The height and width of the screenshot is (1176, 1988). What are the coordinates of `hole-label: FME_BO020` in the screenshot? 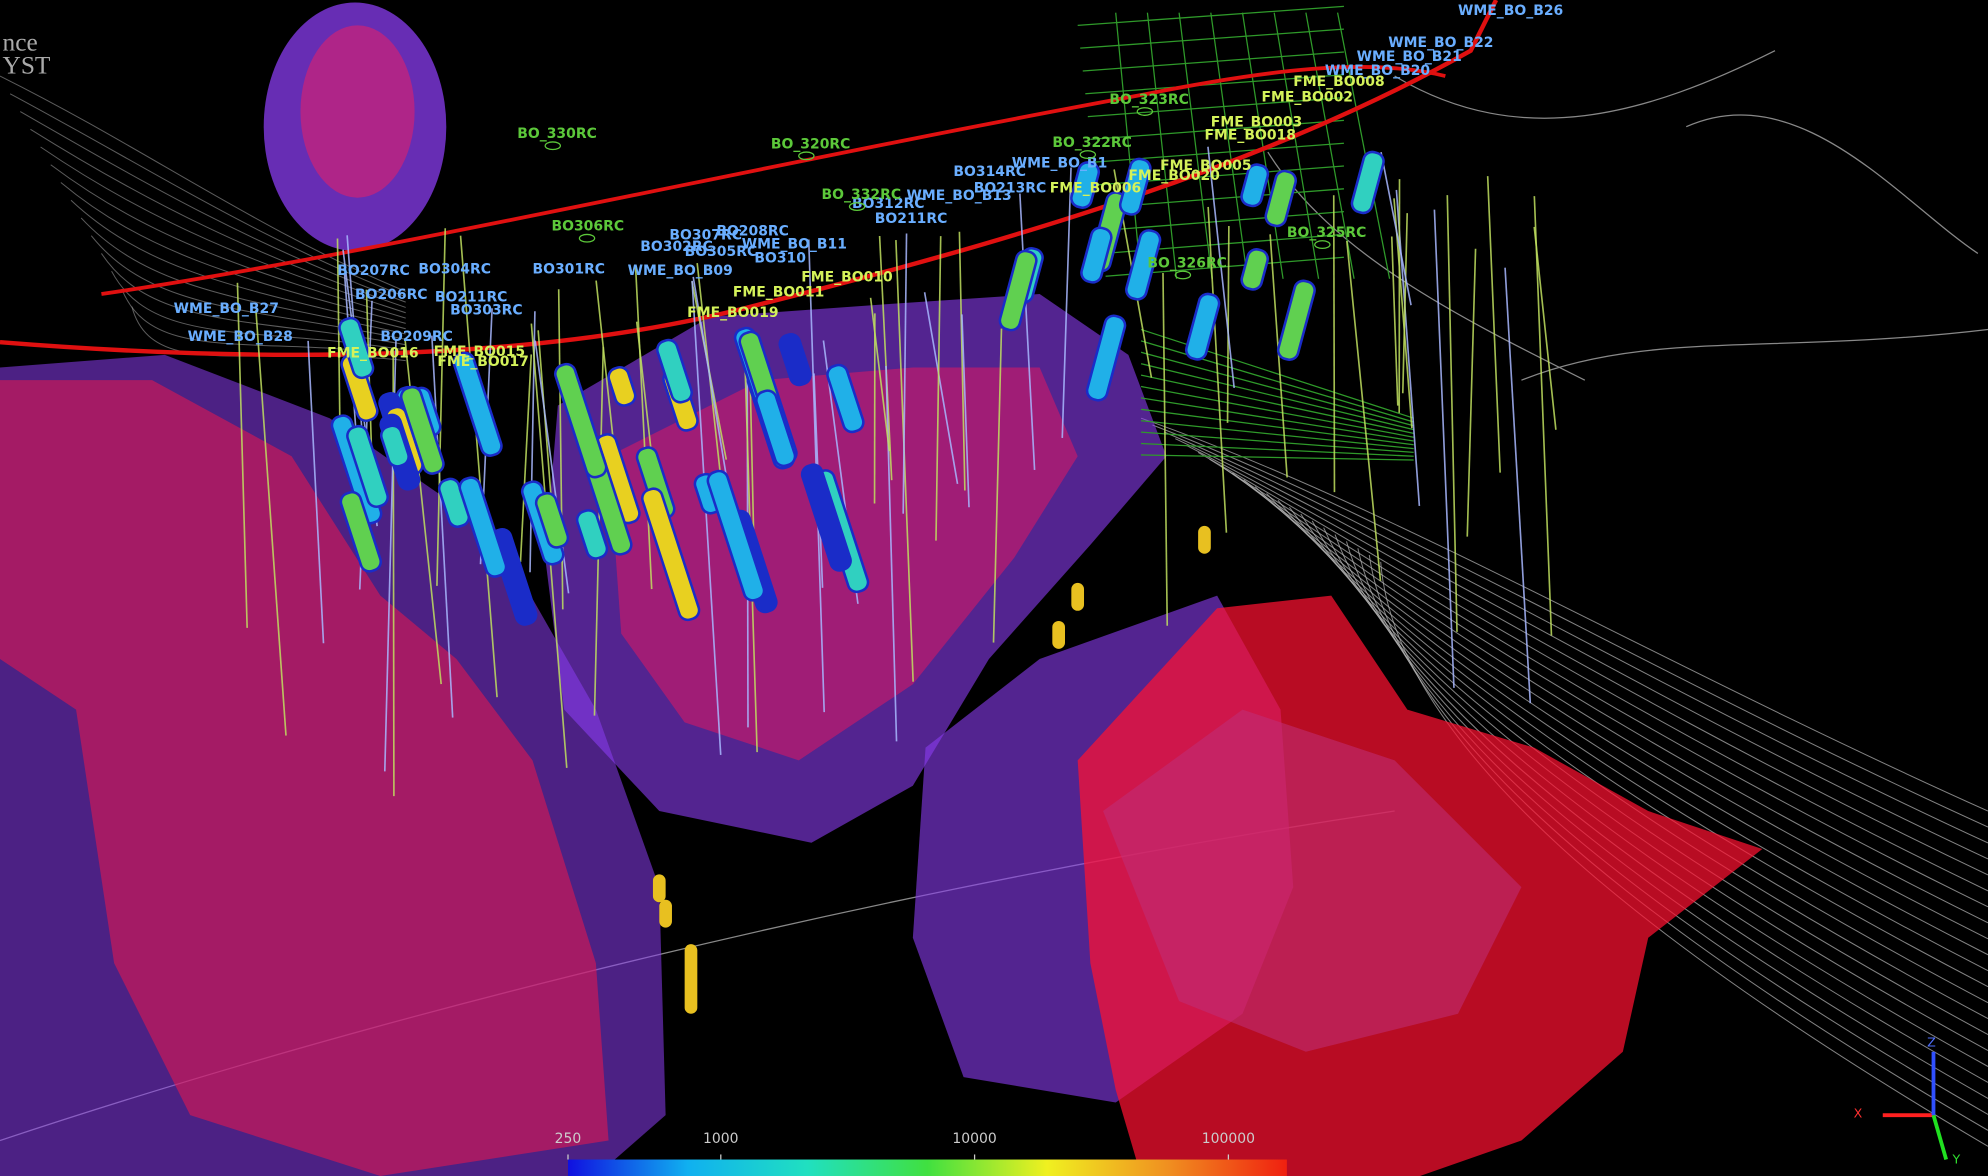 It's located at (1174, 176).